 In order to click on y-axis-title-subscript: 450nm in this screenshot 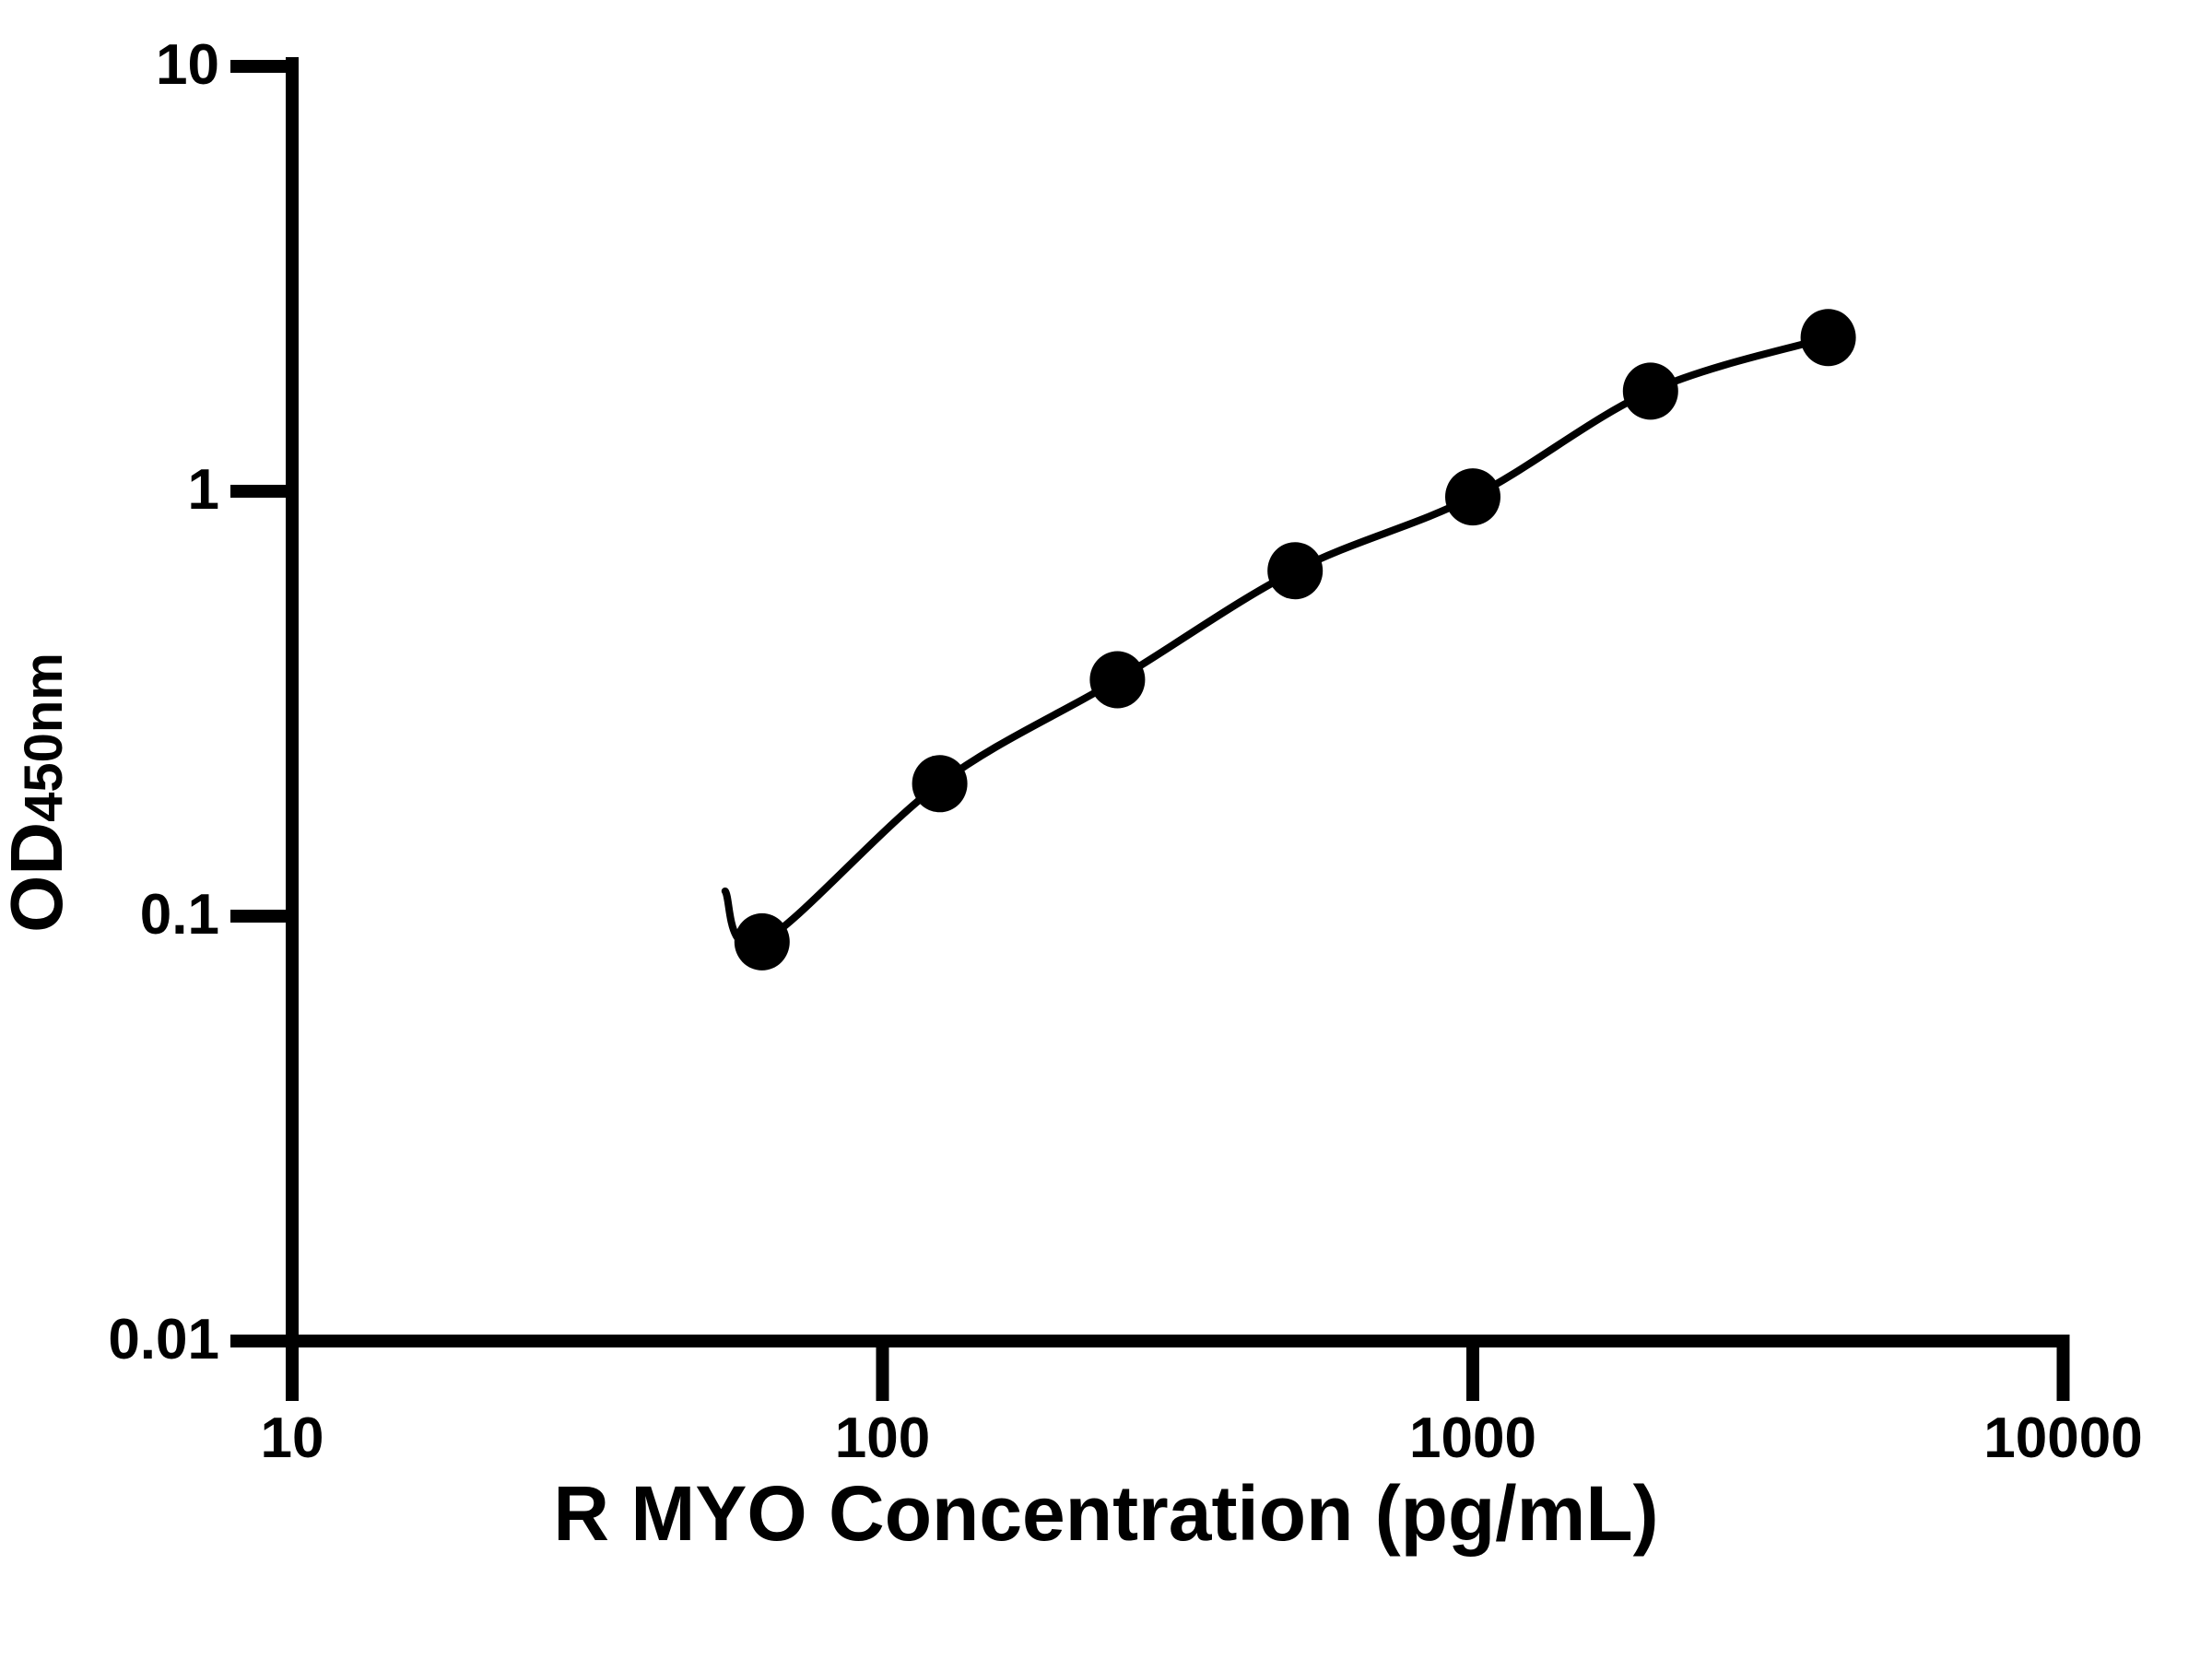, I will do `click(44, 737)`.